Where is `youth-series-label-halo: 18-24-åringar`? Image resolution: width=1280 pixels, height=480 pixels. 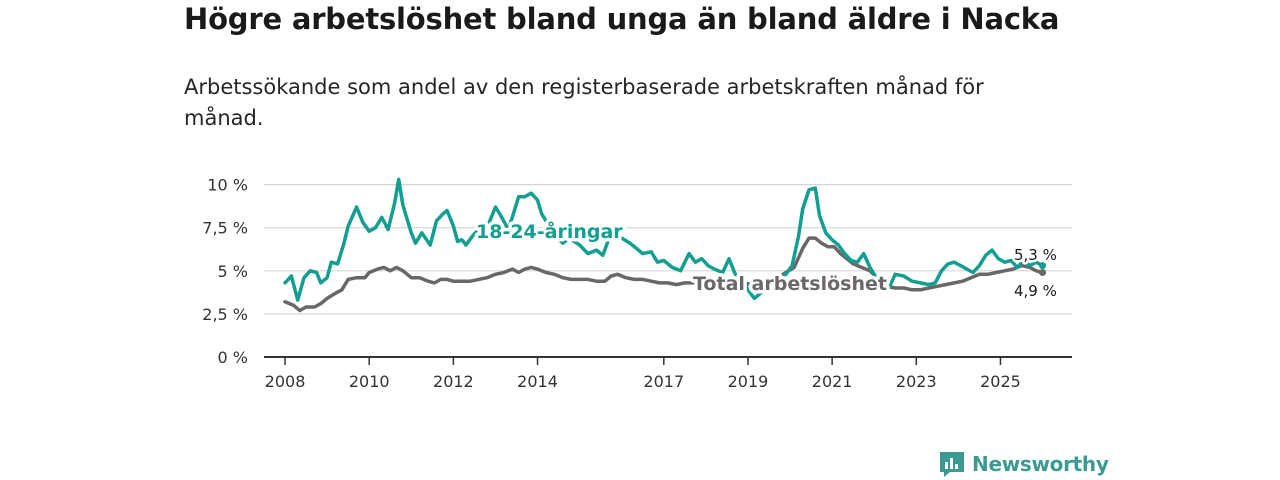 youth-series-label-halo: 18-24-åringar is located at coordinates (549, 231).